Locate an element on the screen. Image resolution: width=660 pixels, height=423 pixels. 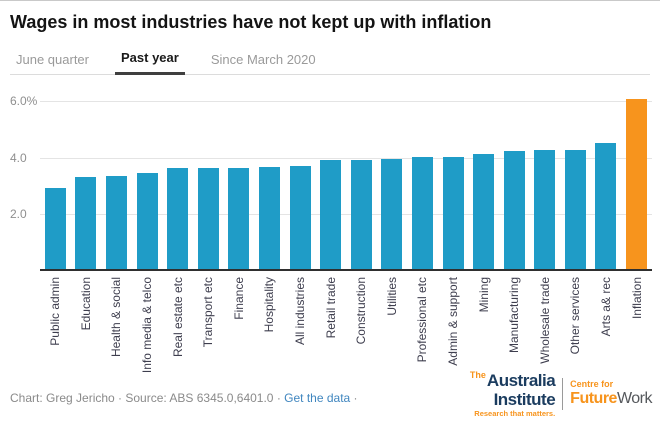
logo-centre-for: Centre for is located at coordinates (592, 384).